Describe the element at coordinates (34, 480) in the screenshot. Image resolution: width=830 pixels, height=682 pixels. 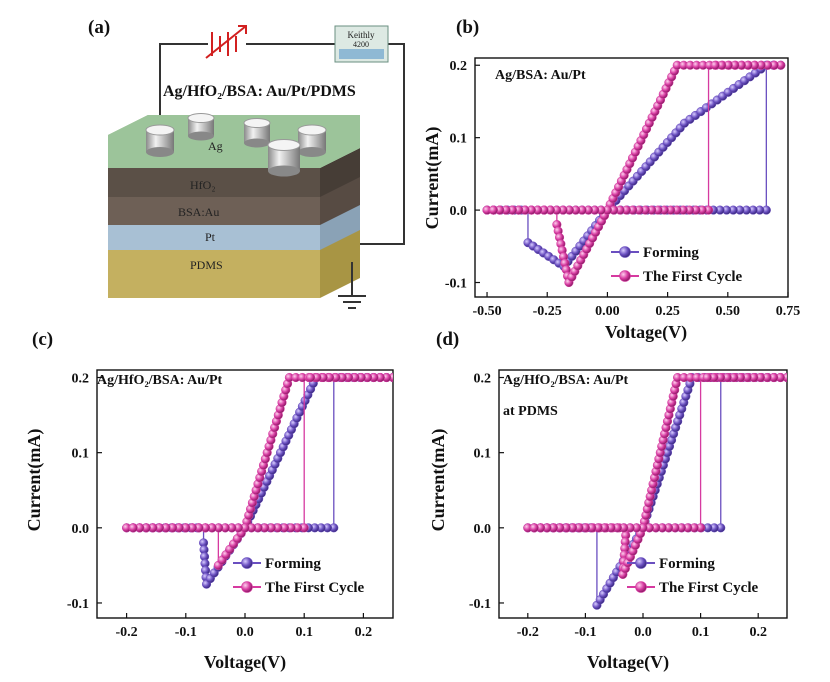
I see `y-axis-label-c: Current(mA)` at that location.